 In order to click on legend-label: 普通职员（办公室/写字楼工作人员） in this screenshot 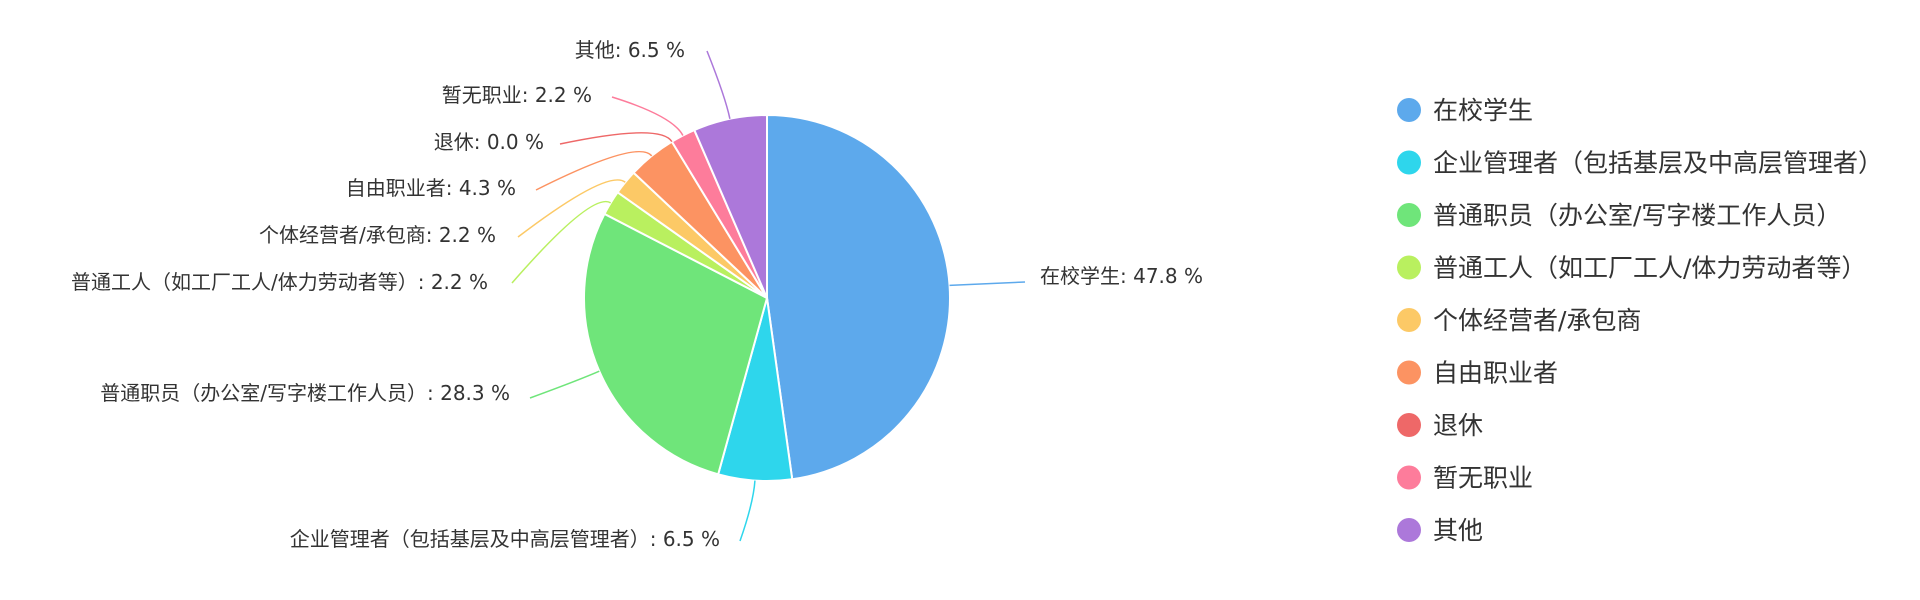, I will do `click(1637, 215)`.